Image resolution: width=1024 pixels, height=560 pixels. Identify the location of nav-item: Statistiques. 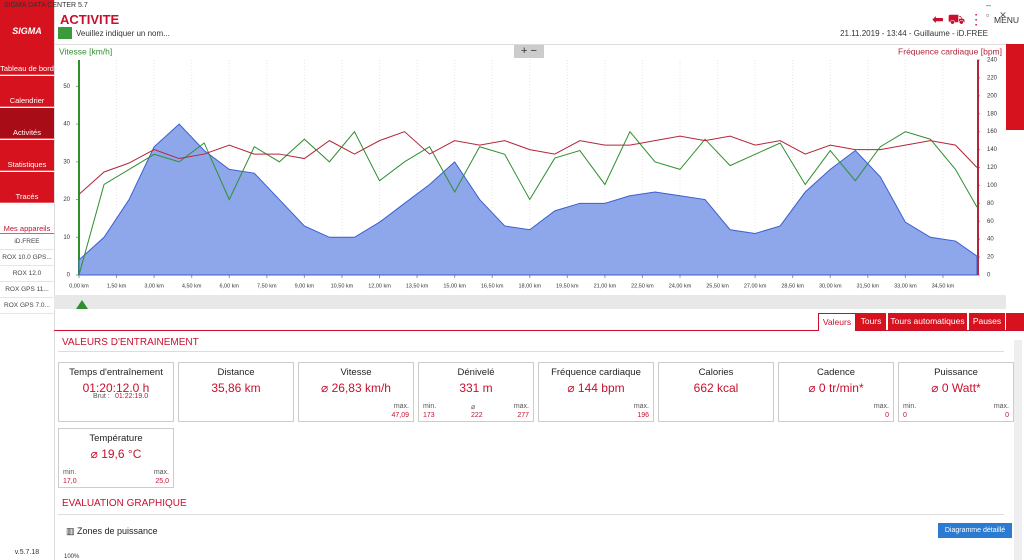
(27, 155).